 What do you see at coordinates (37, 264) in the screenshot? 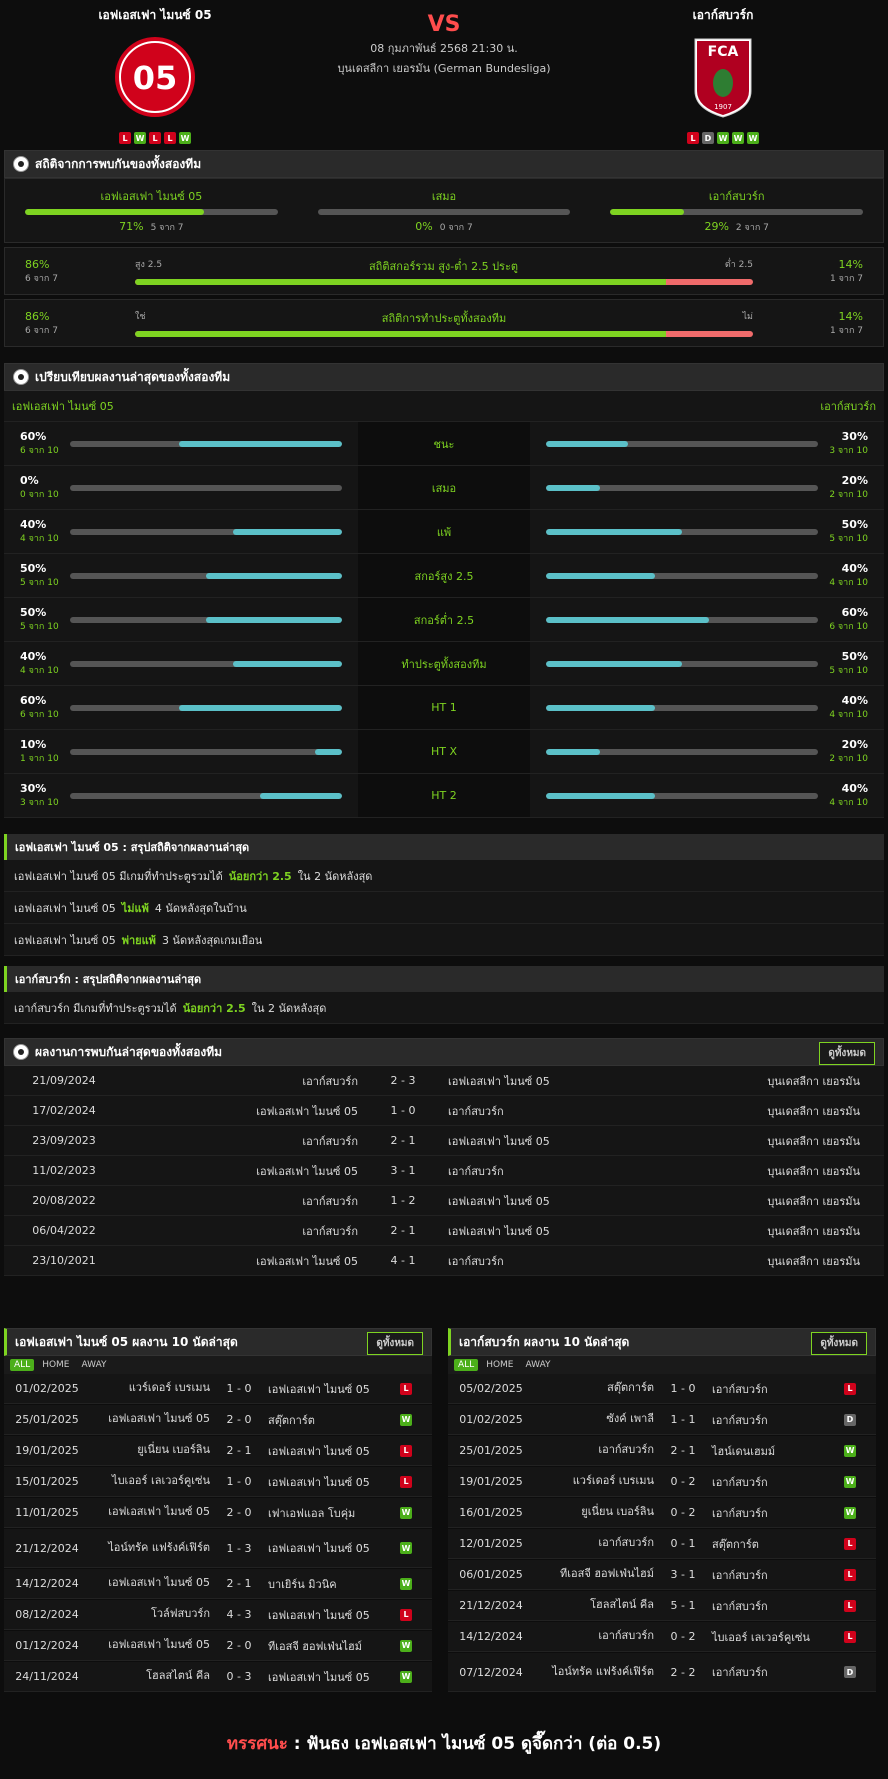
I see `over-pct: 86%` at bounding box center [37, 264].